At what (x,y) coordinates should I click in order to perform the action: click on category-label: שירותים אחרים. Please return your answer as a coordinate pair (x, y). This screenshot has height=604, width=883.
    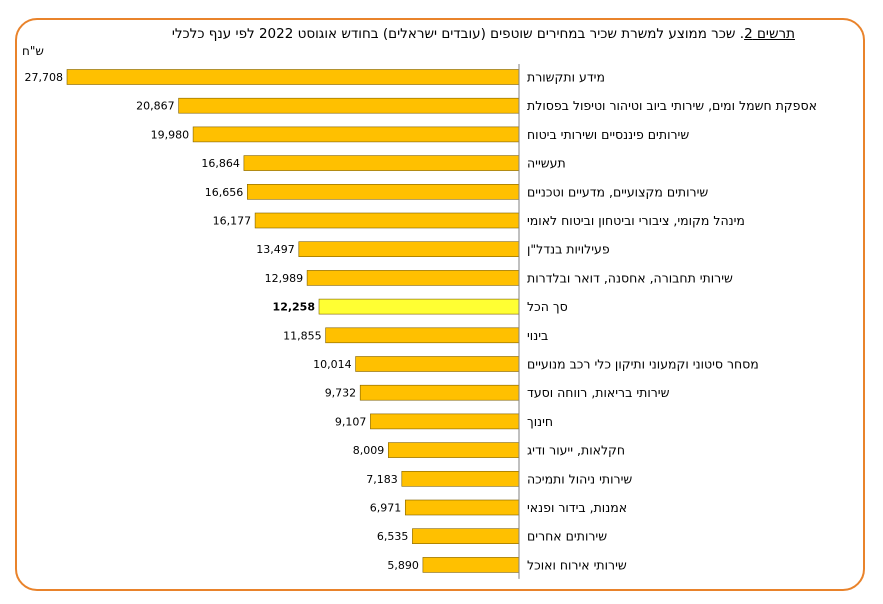
    Looking at the image, I should click on (567, 536).